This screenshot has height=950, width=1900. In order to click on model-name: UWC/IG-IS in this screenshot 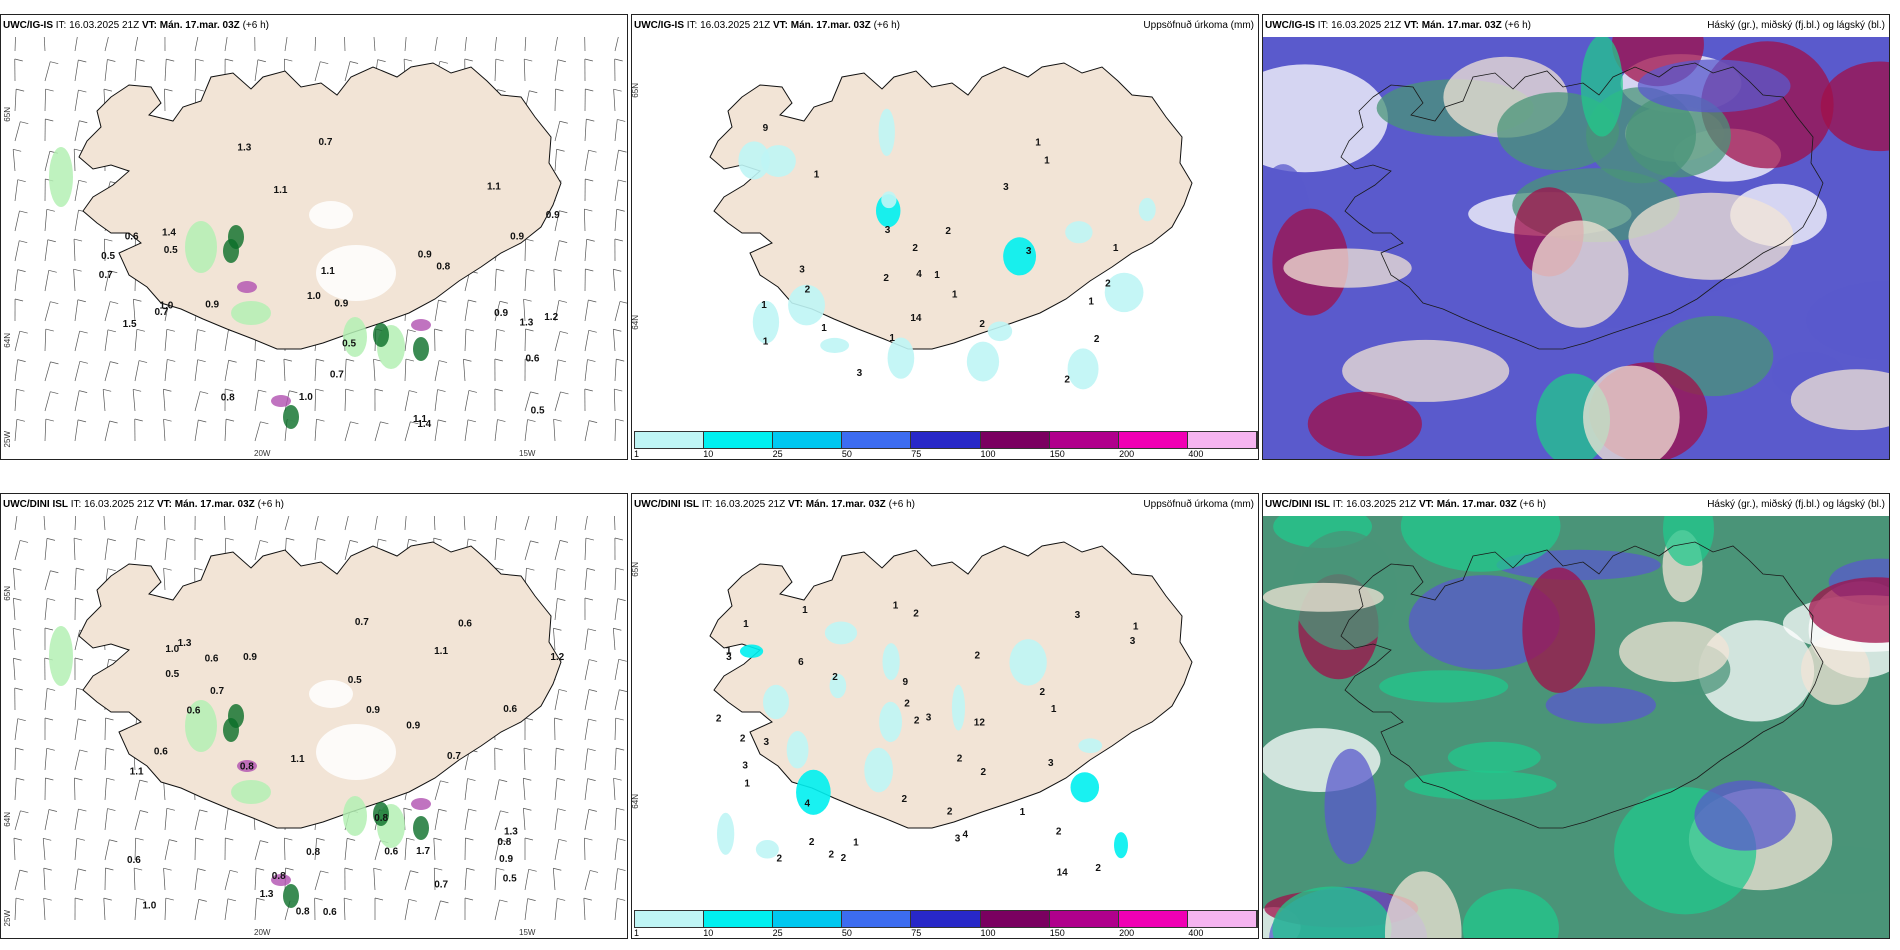, I will do `click(28, 25)`.